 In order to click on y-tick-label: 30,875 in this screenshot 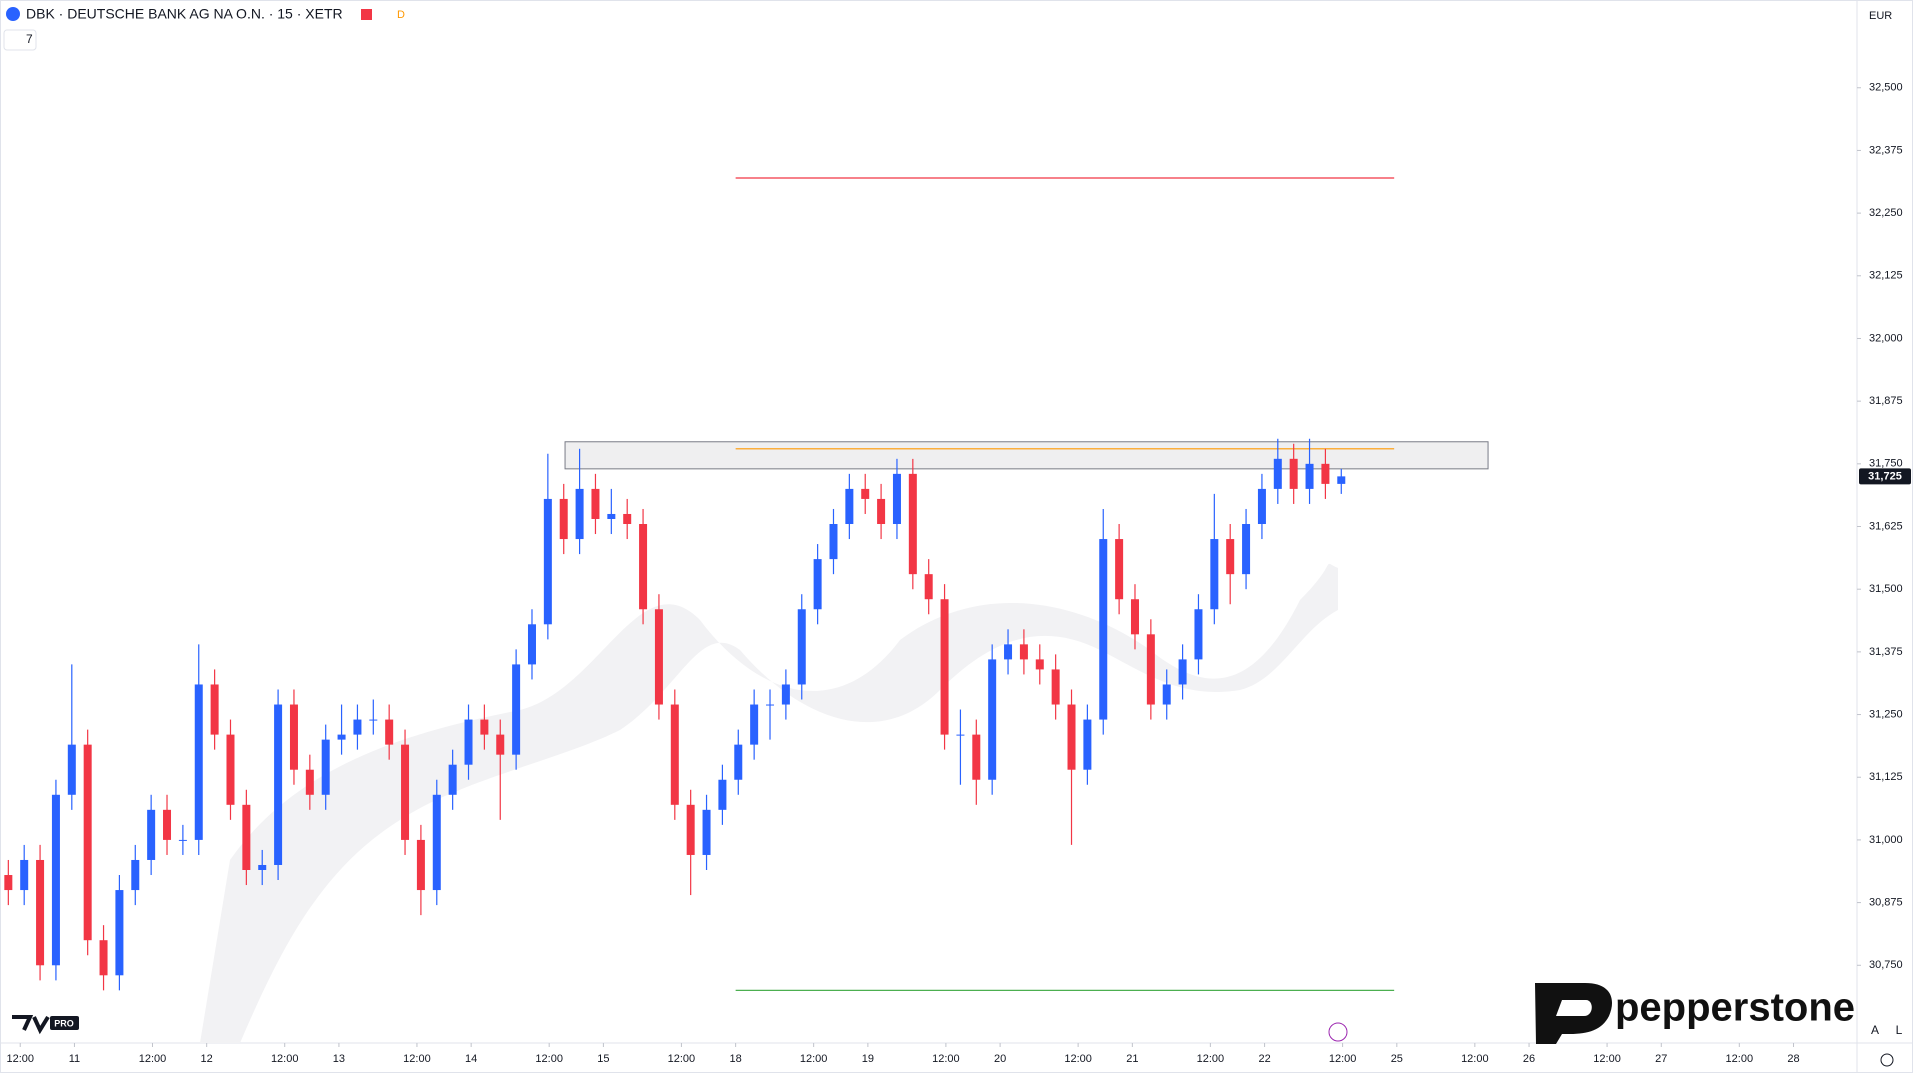, I will do `click(1886, 903)`.